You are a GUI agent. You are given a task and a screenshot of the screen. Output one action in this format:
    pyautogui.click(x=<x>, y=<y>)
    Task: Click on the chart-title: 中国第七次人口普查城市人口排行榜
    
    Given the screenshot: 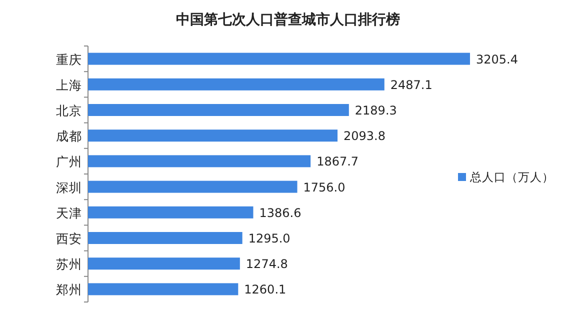 What is the action you would take?
    pyautogui.click(x=288, y=19)
    